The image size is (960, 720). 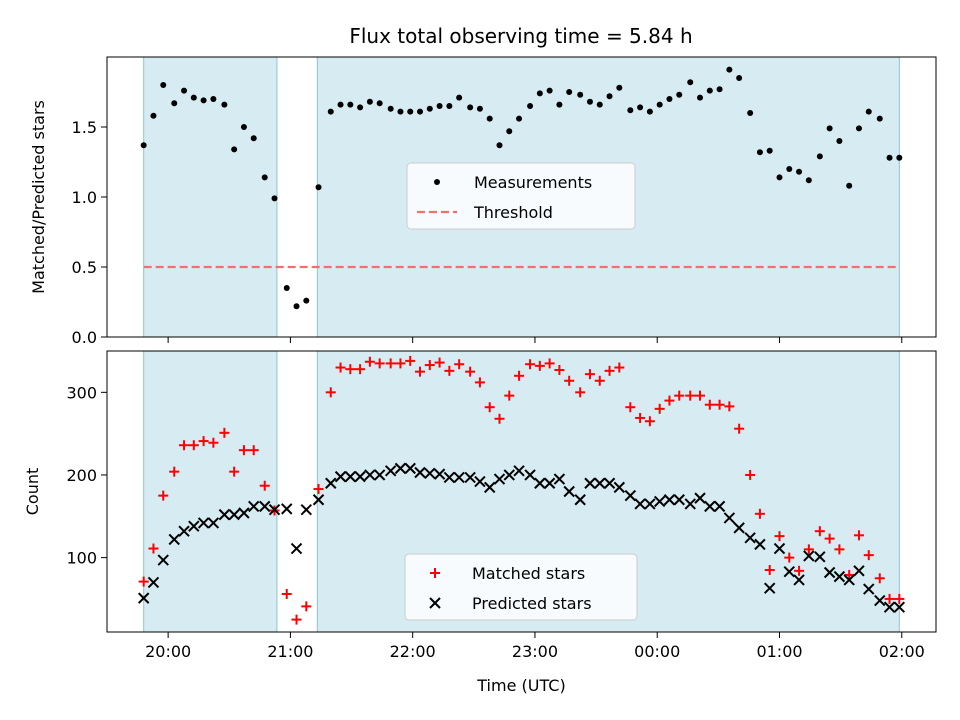 I want to click on x-tick-label: 22:00, so click(x=413, y=651).